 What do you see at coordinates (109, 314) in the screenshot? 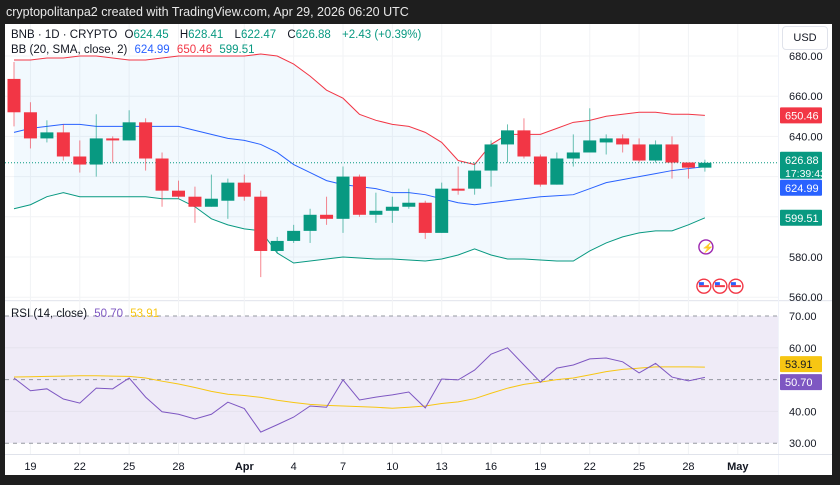
I see `rsi-value: 50.70` at bounding box center [109, 314].